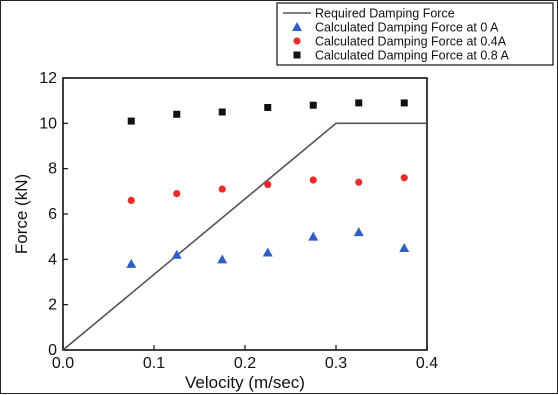 The image size is (558, 395). I want to click on legend-item: Required Damping Force, so click(369, 14).